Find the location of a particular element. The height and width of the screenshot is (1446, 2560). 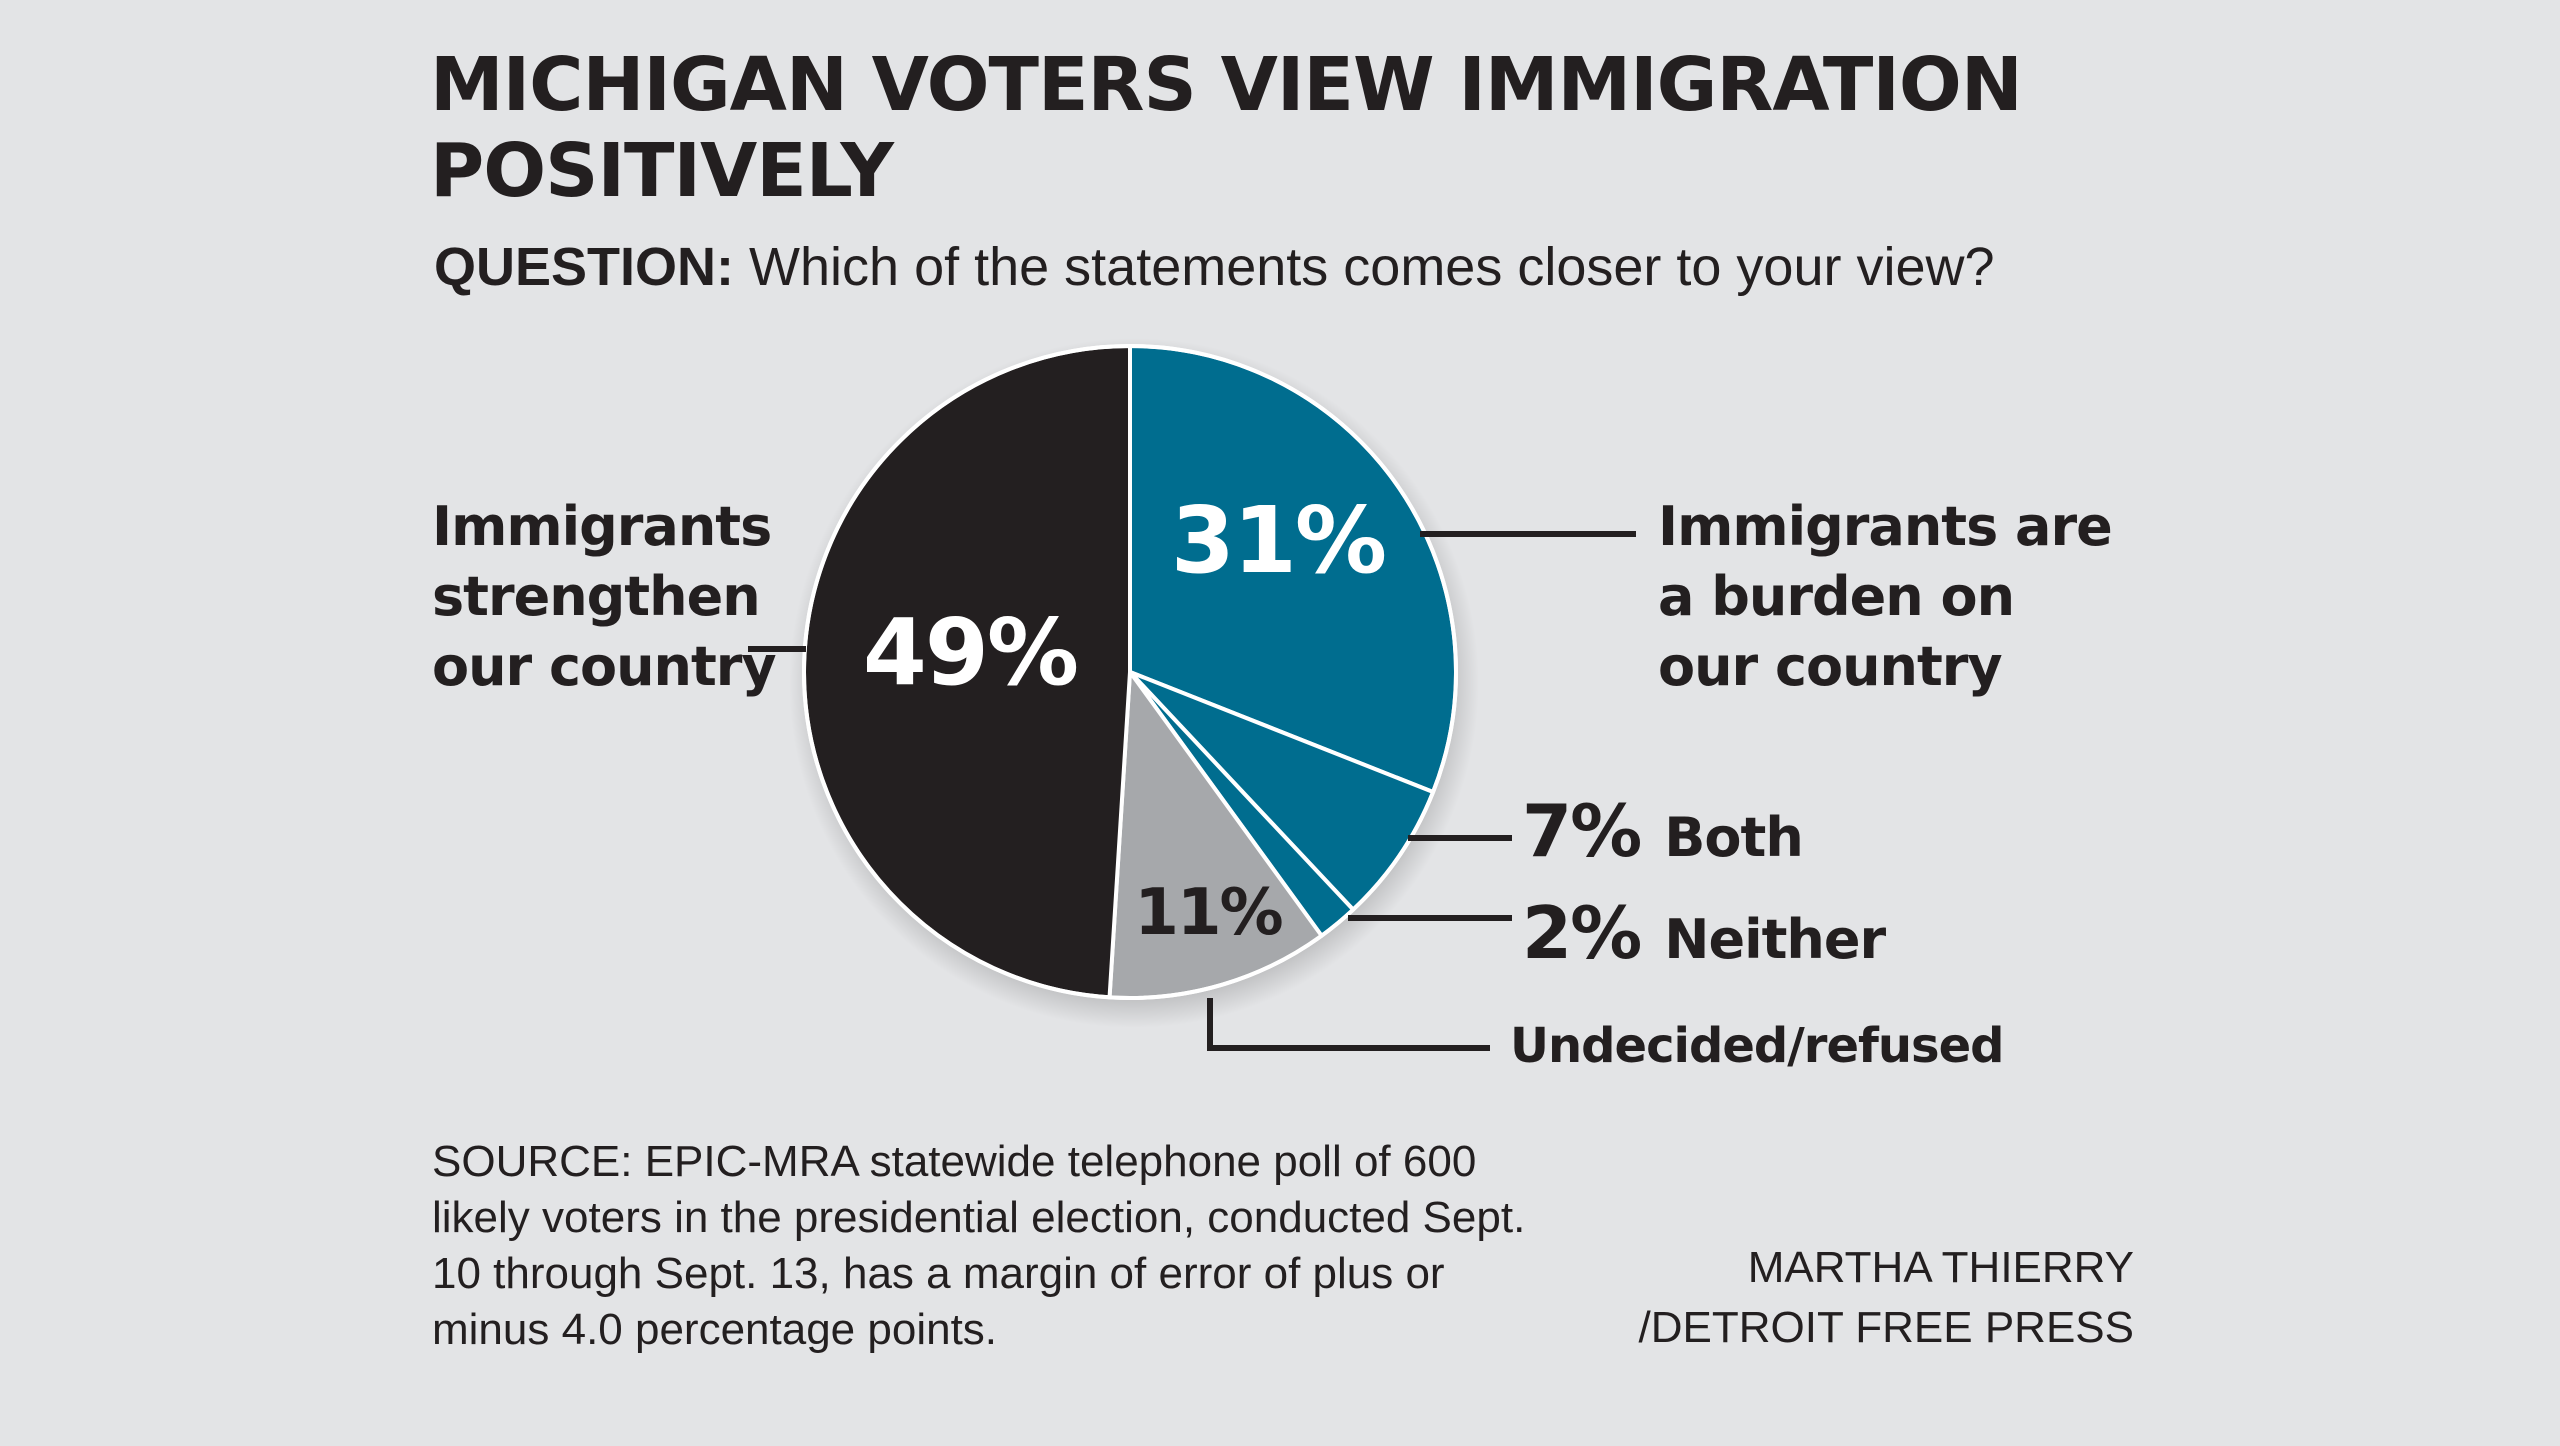

leader-lines is located at coordinates (1192, 791).